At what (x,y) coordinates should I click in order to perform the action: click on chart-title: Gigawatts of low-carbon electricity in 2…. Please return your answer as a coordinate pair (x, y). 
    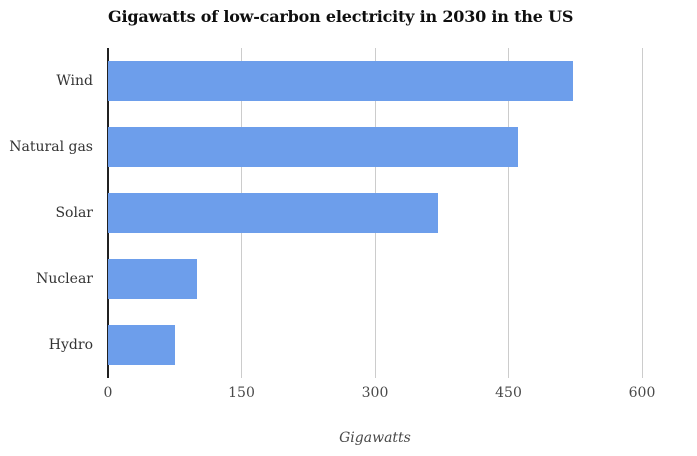
    Looking at the image, I should click on (341, 16).